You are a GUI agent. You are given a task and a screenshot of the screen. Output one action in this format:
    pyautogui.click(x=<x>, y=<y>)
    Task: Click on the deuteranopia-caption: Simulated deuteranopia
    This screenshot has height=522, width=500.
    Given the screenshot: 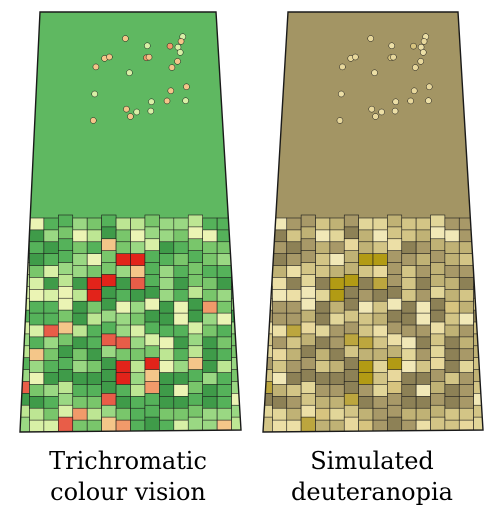 What is the action you would take?
    pyautogui.click(x=372, y=477)
    